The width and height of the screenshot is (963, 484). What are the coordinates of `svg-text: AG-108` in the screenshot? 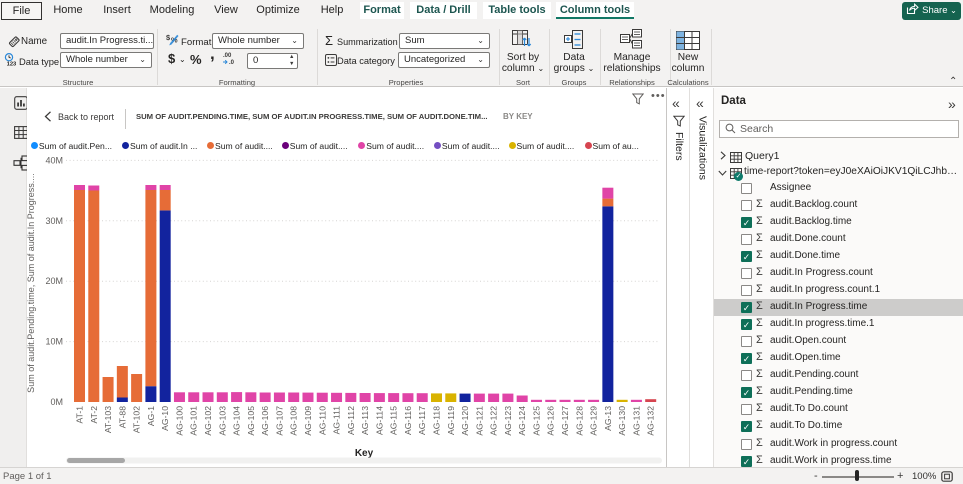 It's located at (294, 421).